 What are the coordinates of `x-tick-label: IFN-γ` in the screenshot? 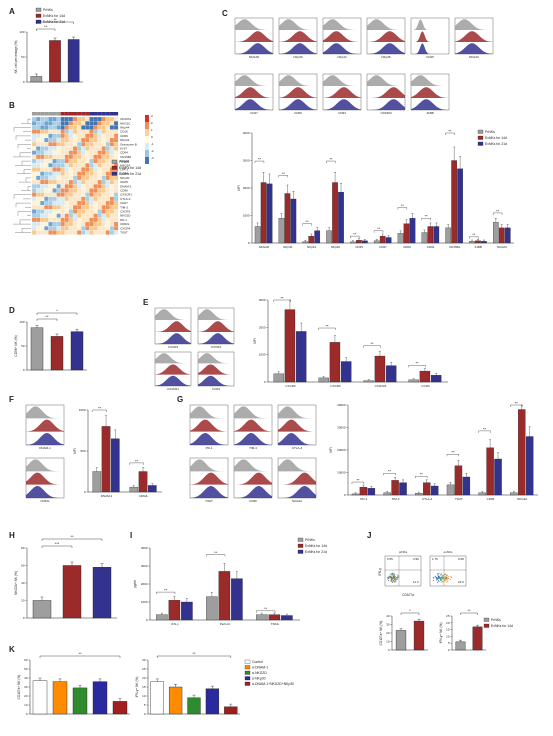 It's located at (175, 624).